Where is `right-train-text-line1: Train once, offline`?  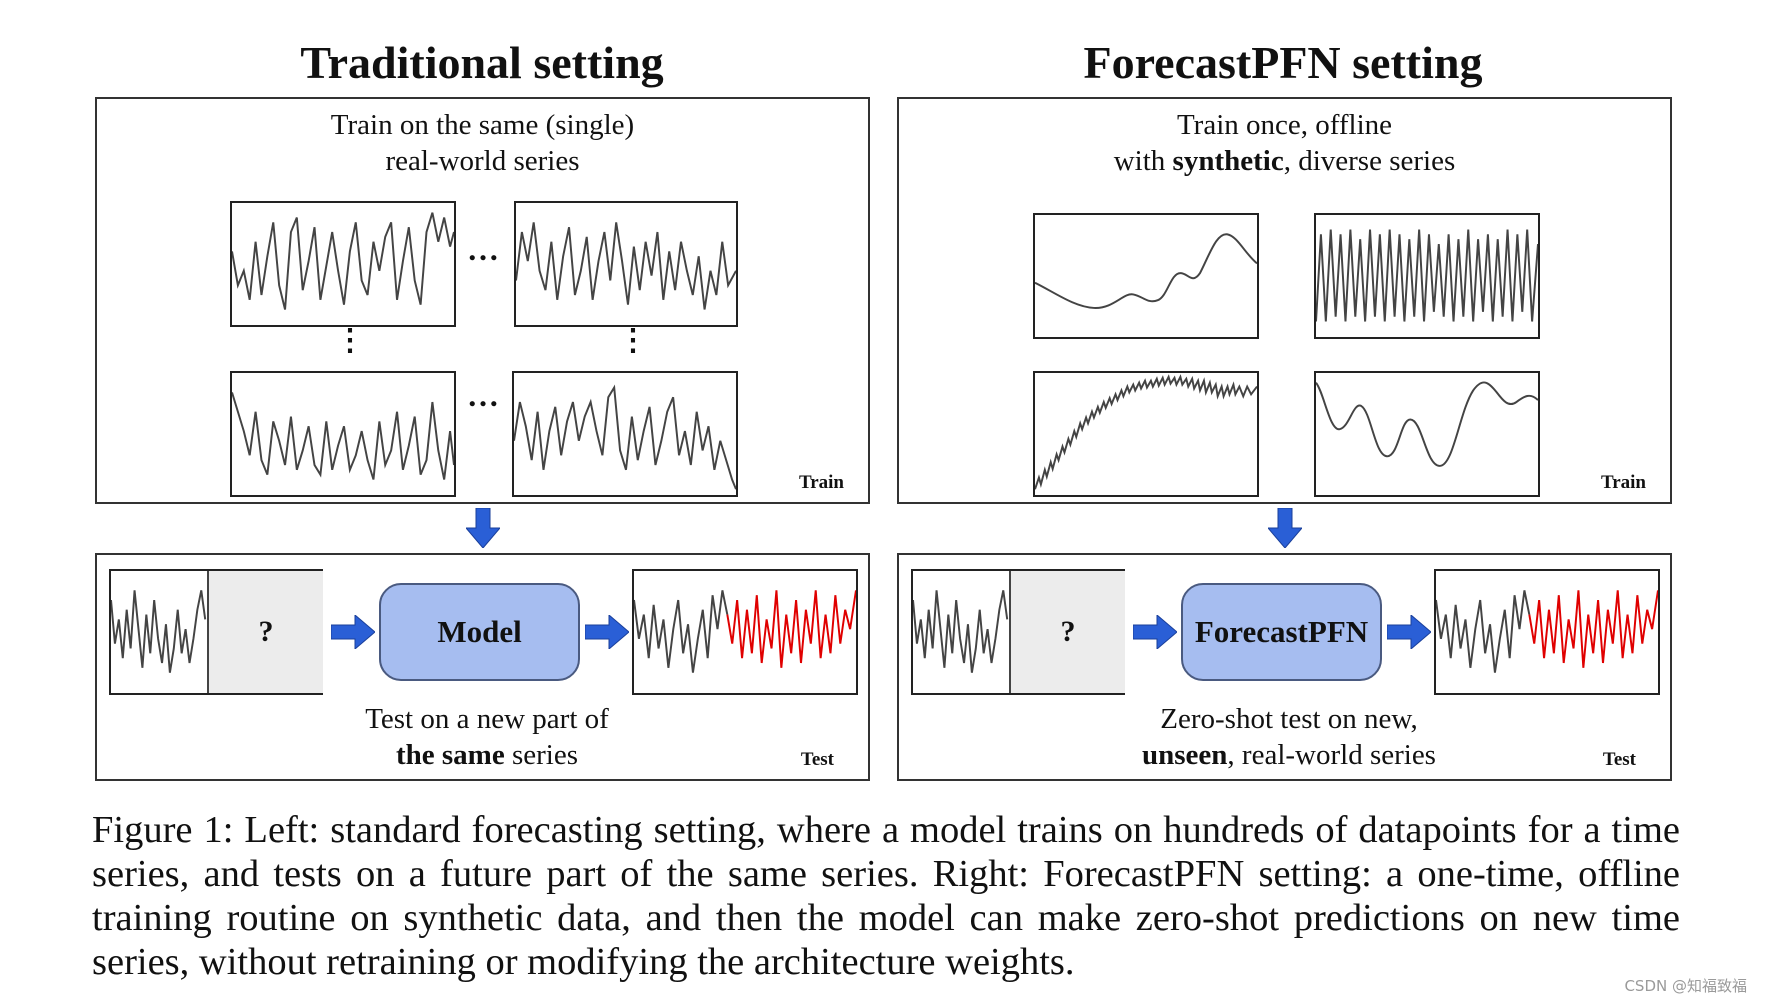
right-train-text-line1: Train once, offline is located at coordinates (1284, 125).